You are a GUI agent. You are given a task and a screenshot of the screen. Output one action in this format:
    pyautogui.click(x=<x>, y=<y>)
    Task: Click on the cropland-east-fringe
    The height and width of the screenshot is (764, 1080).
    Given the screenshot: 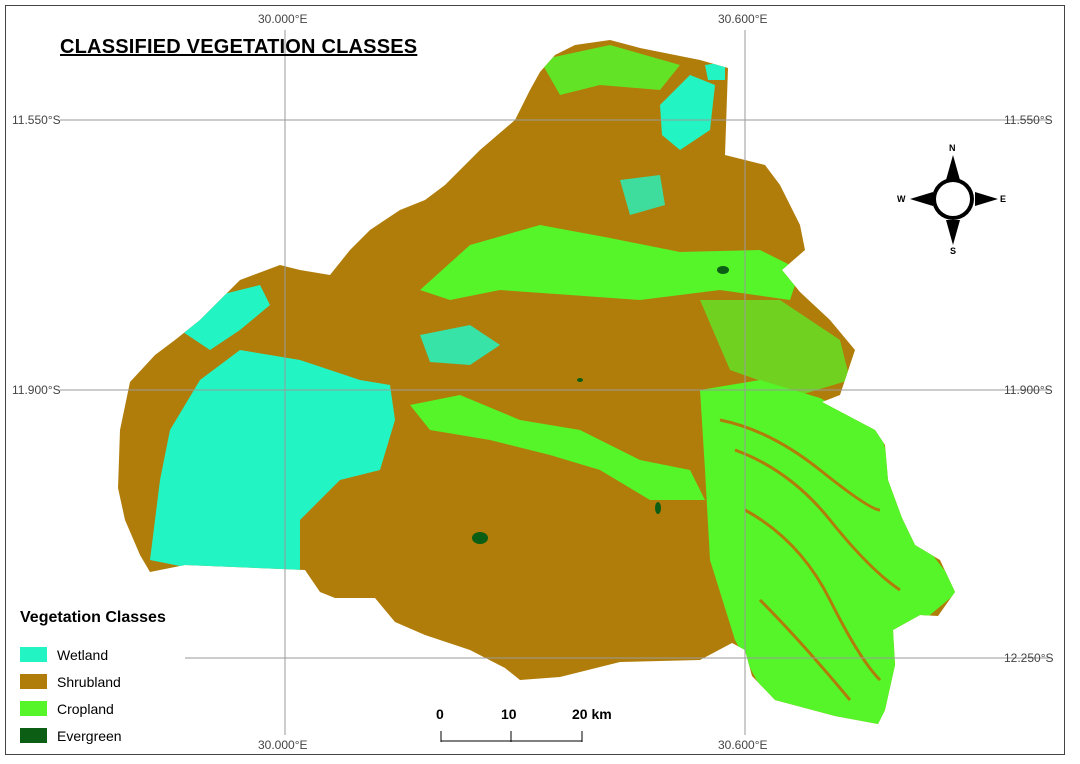 What is the action you would take?
    pyautogui.click(x=775, y=347)
    